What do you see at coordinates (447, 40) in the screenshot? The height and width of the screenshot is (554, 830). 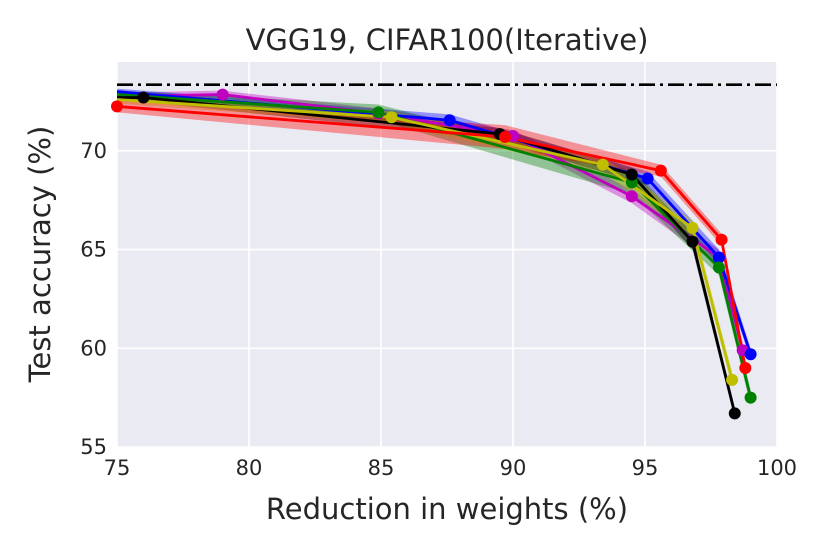 I see `chart-title: VGG19, CIFAR100(Iterative)` at bounding box center [447, 40].